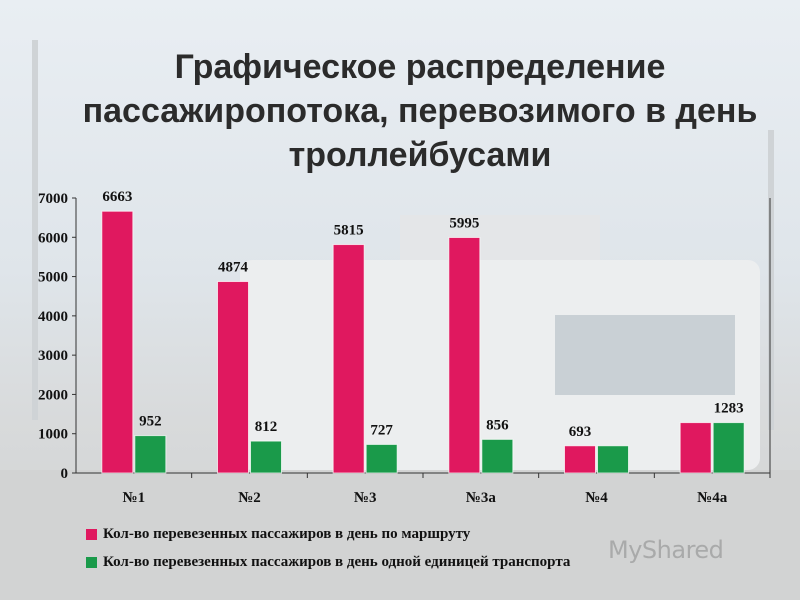  Describe the element at coordinates (53, 356) in the screenshot. I see `y-tick-label: 3000` at that location.